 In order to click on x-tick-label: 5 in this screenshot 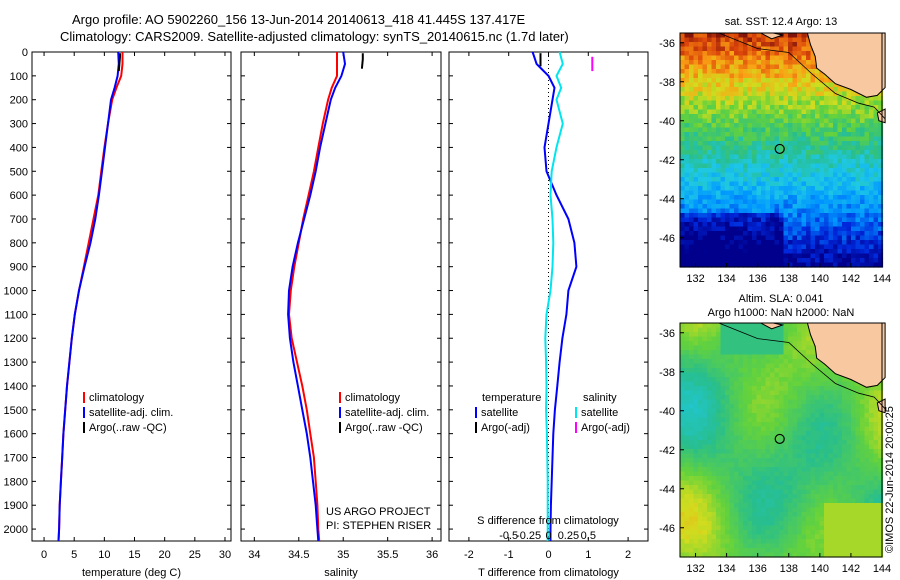, I will do `click(74, 555)`.